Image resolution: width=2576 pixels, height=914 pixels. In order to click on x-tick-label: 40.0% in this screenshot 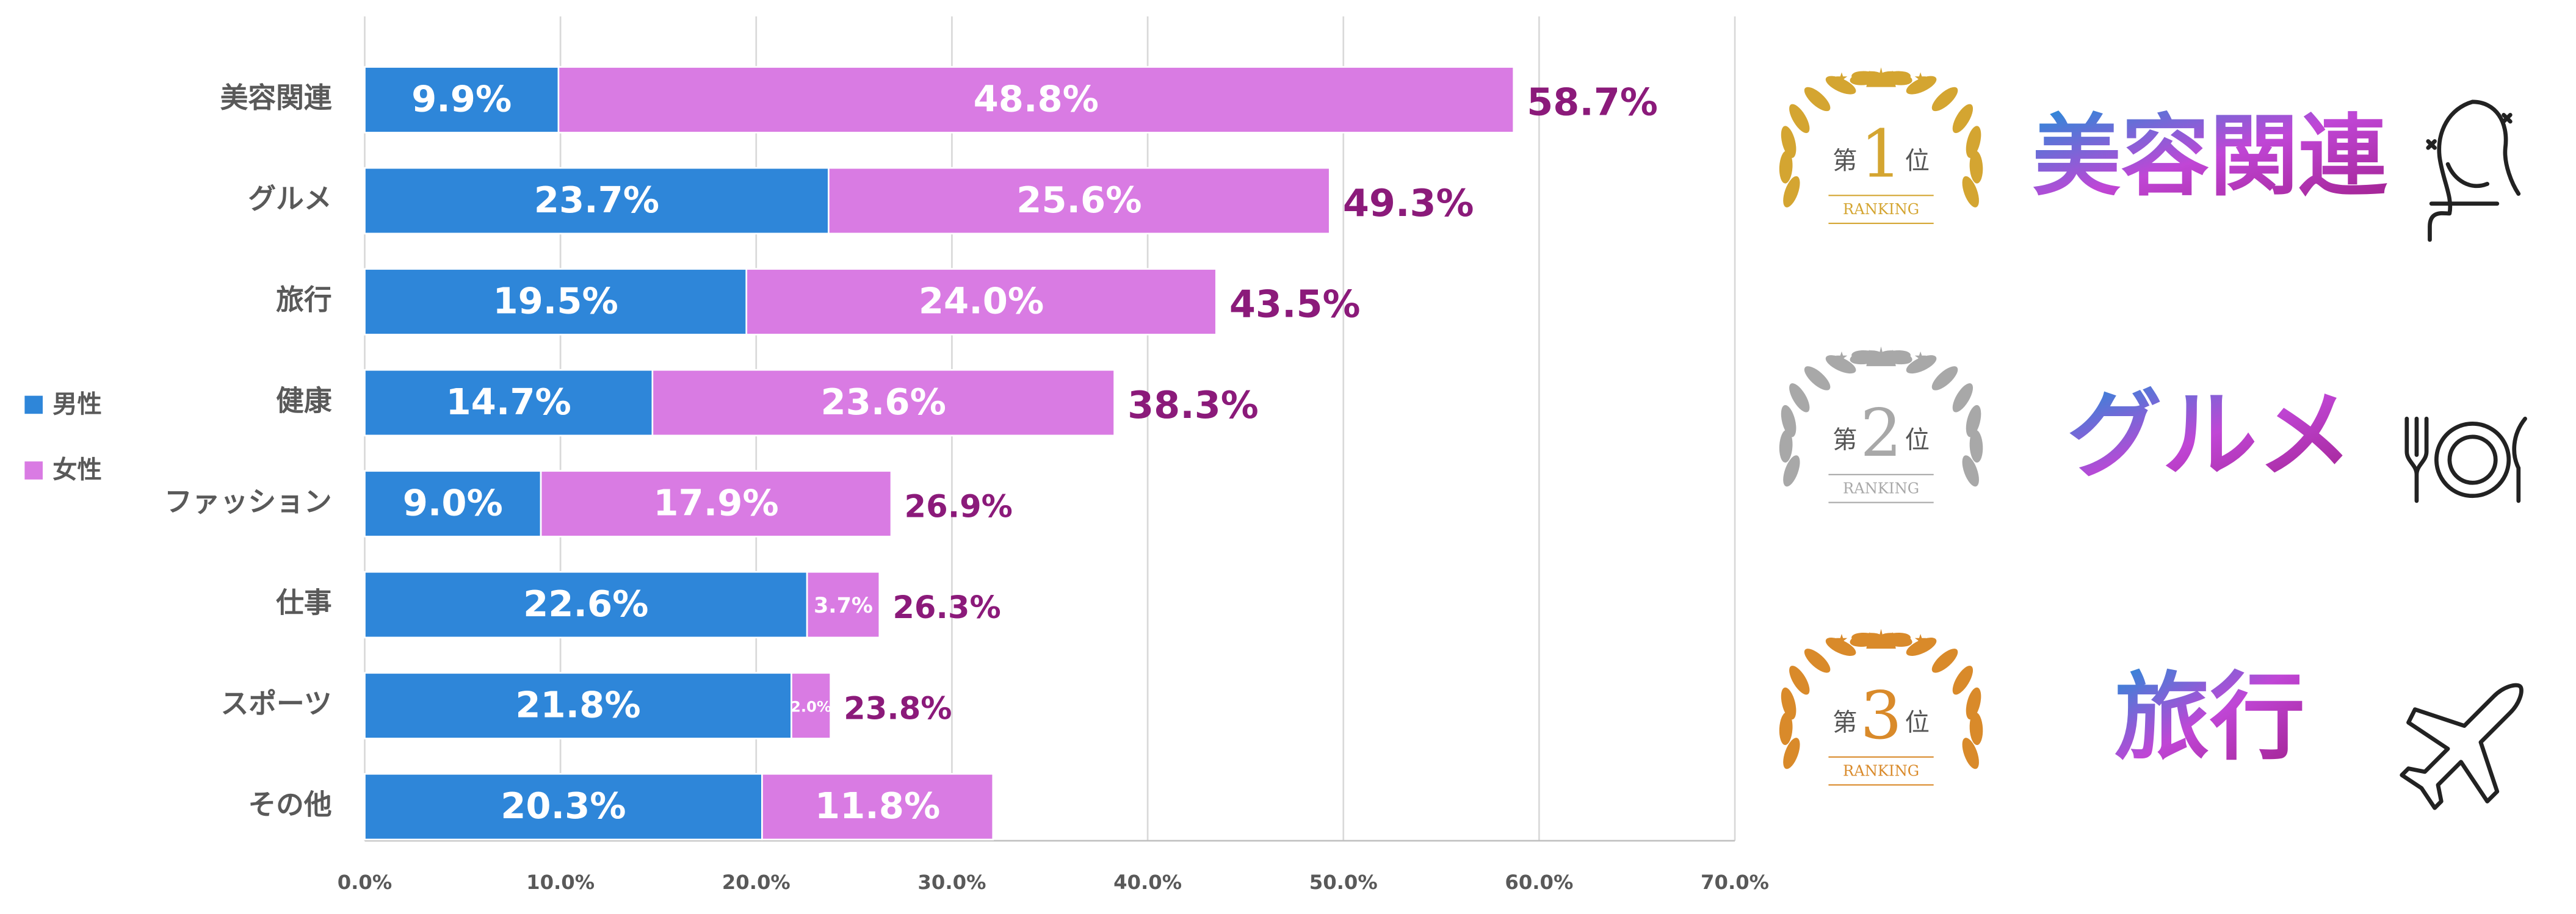, I will do `click(1147, 882)`.